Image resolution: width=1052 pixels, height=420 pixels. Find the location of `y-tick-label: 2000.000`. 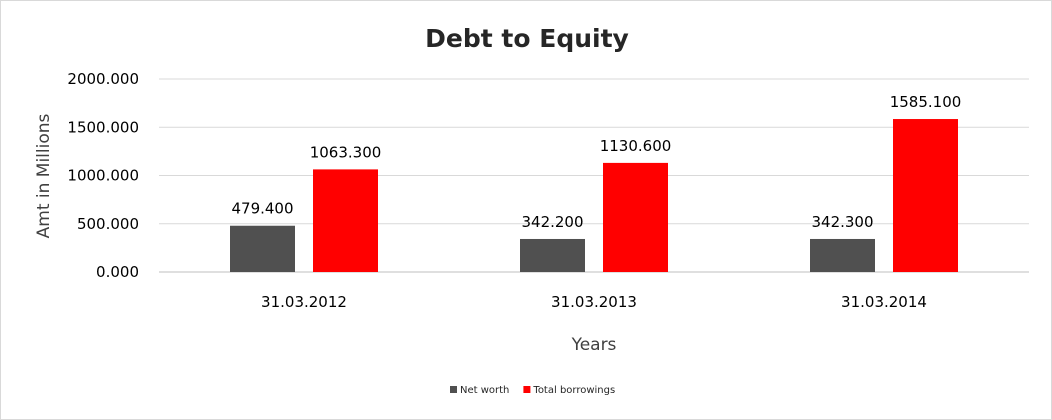

y-tick-label: 2000.000 is located at coordinates (103, 79).